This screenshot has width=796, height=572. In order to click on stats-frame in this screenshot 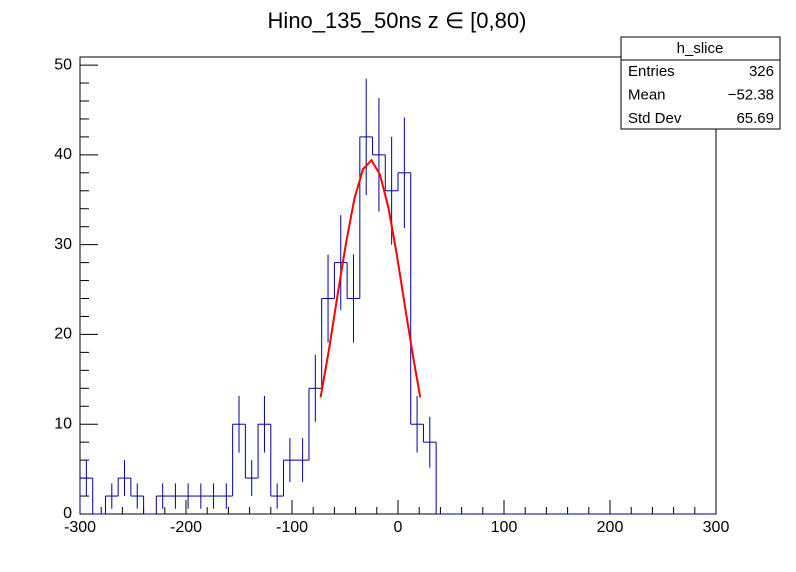, I will do `click(700, 83)`.